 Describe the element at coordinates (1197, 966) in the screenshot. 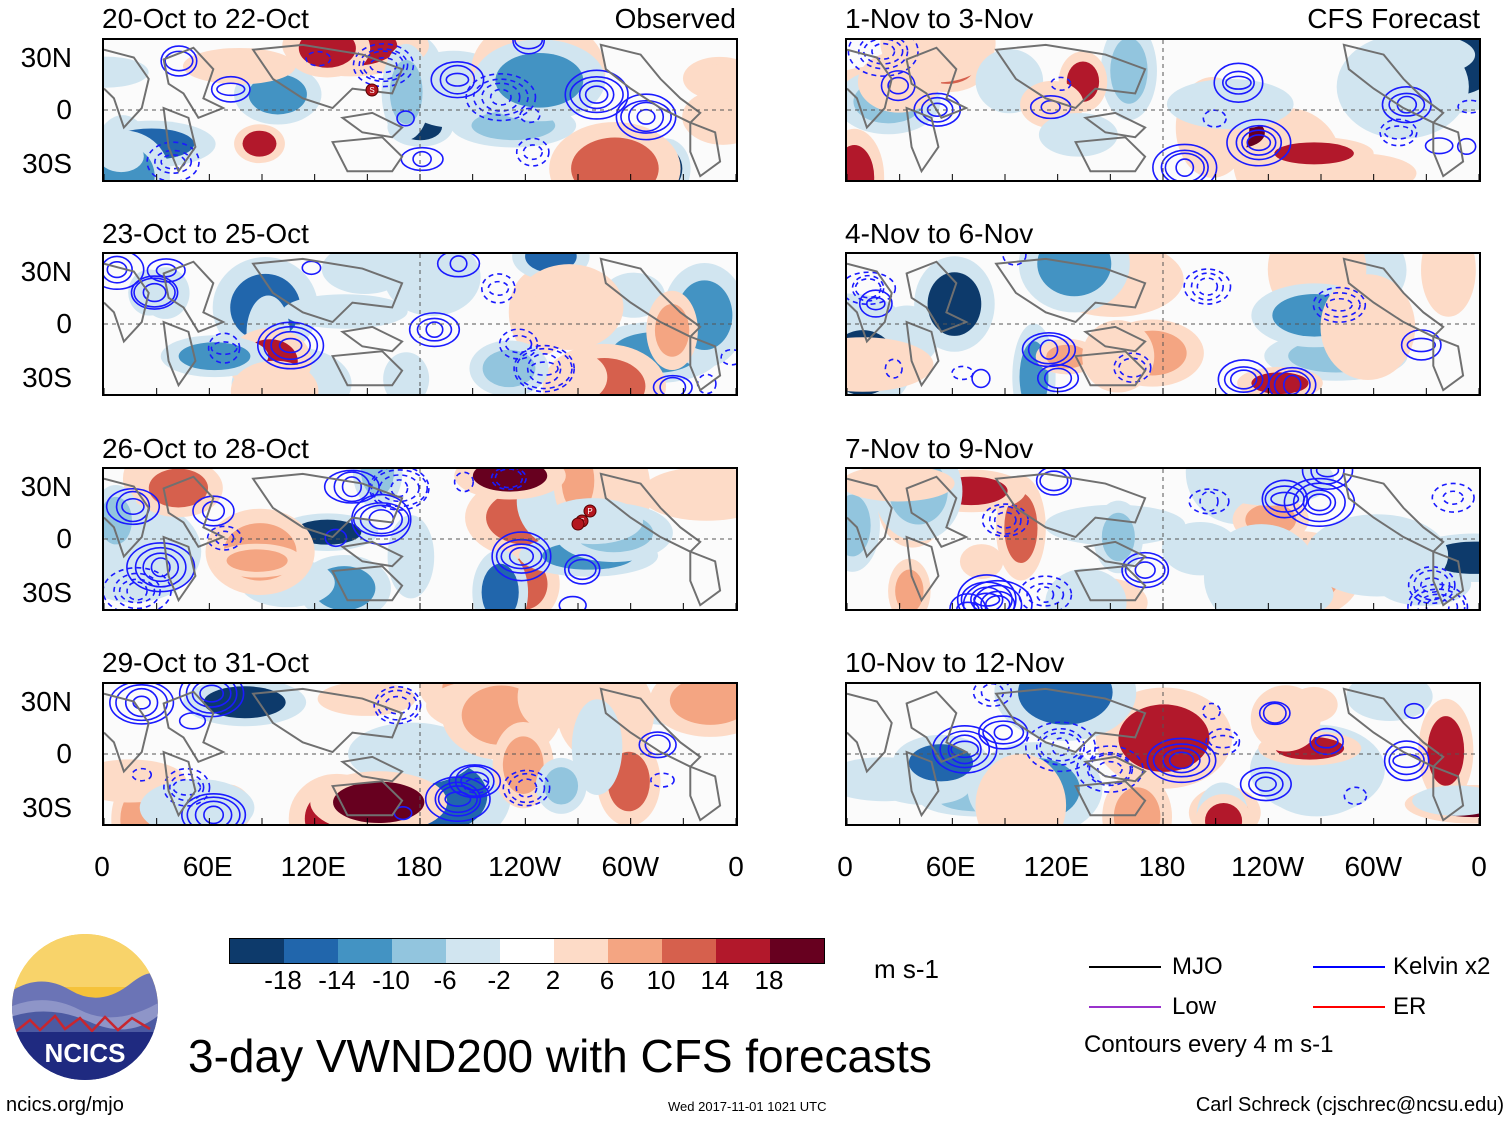

I see `legend-label-mjo: MJO` at that location.